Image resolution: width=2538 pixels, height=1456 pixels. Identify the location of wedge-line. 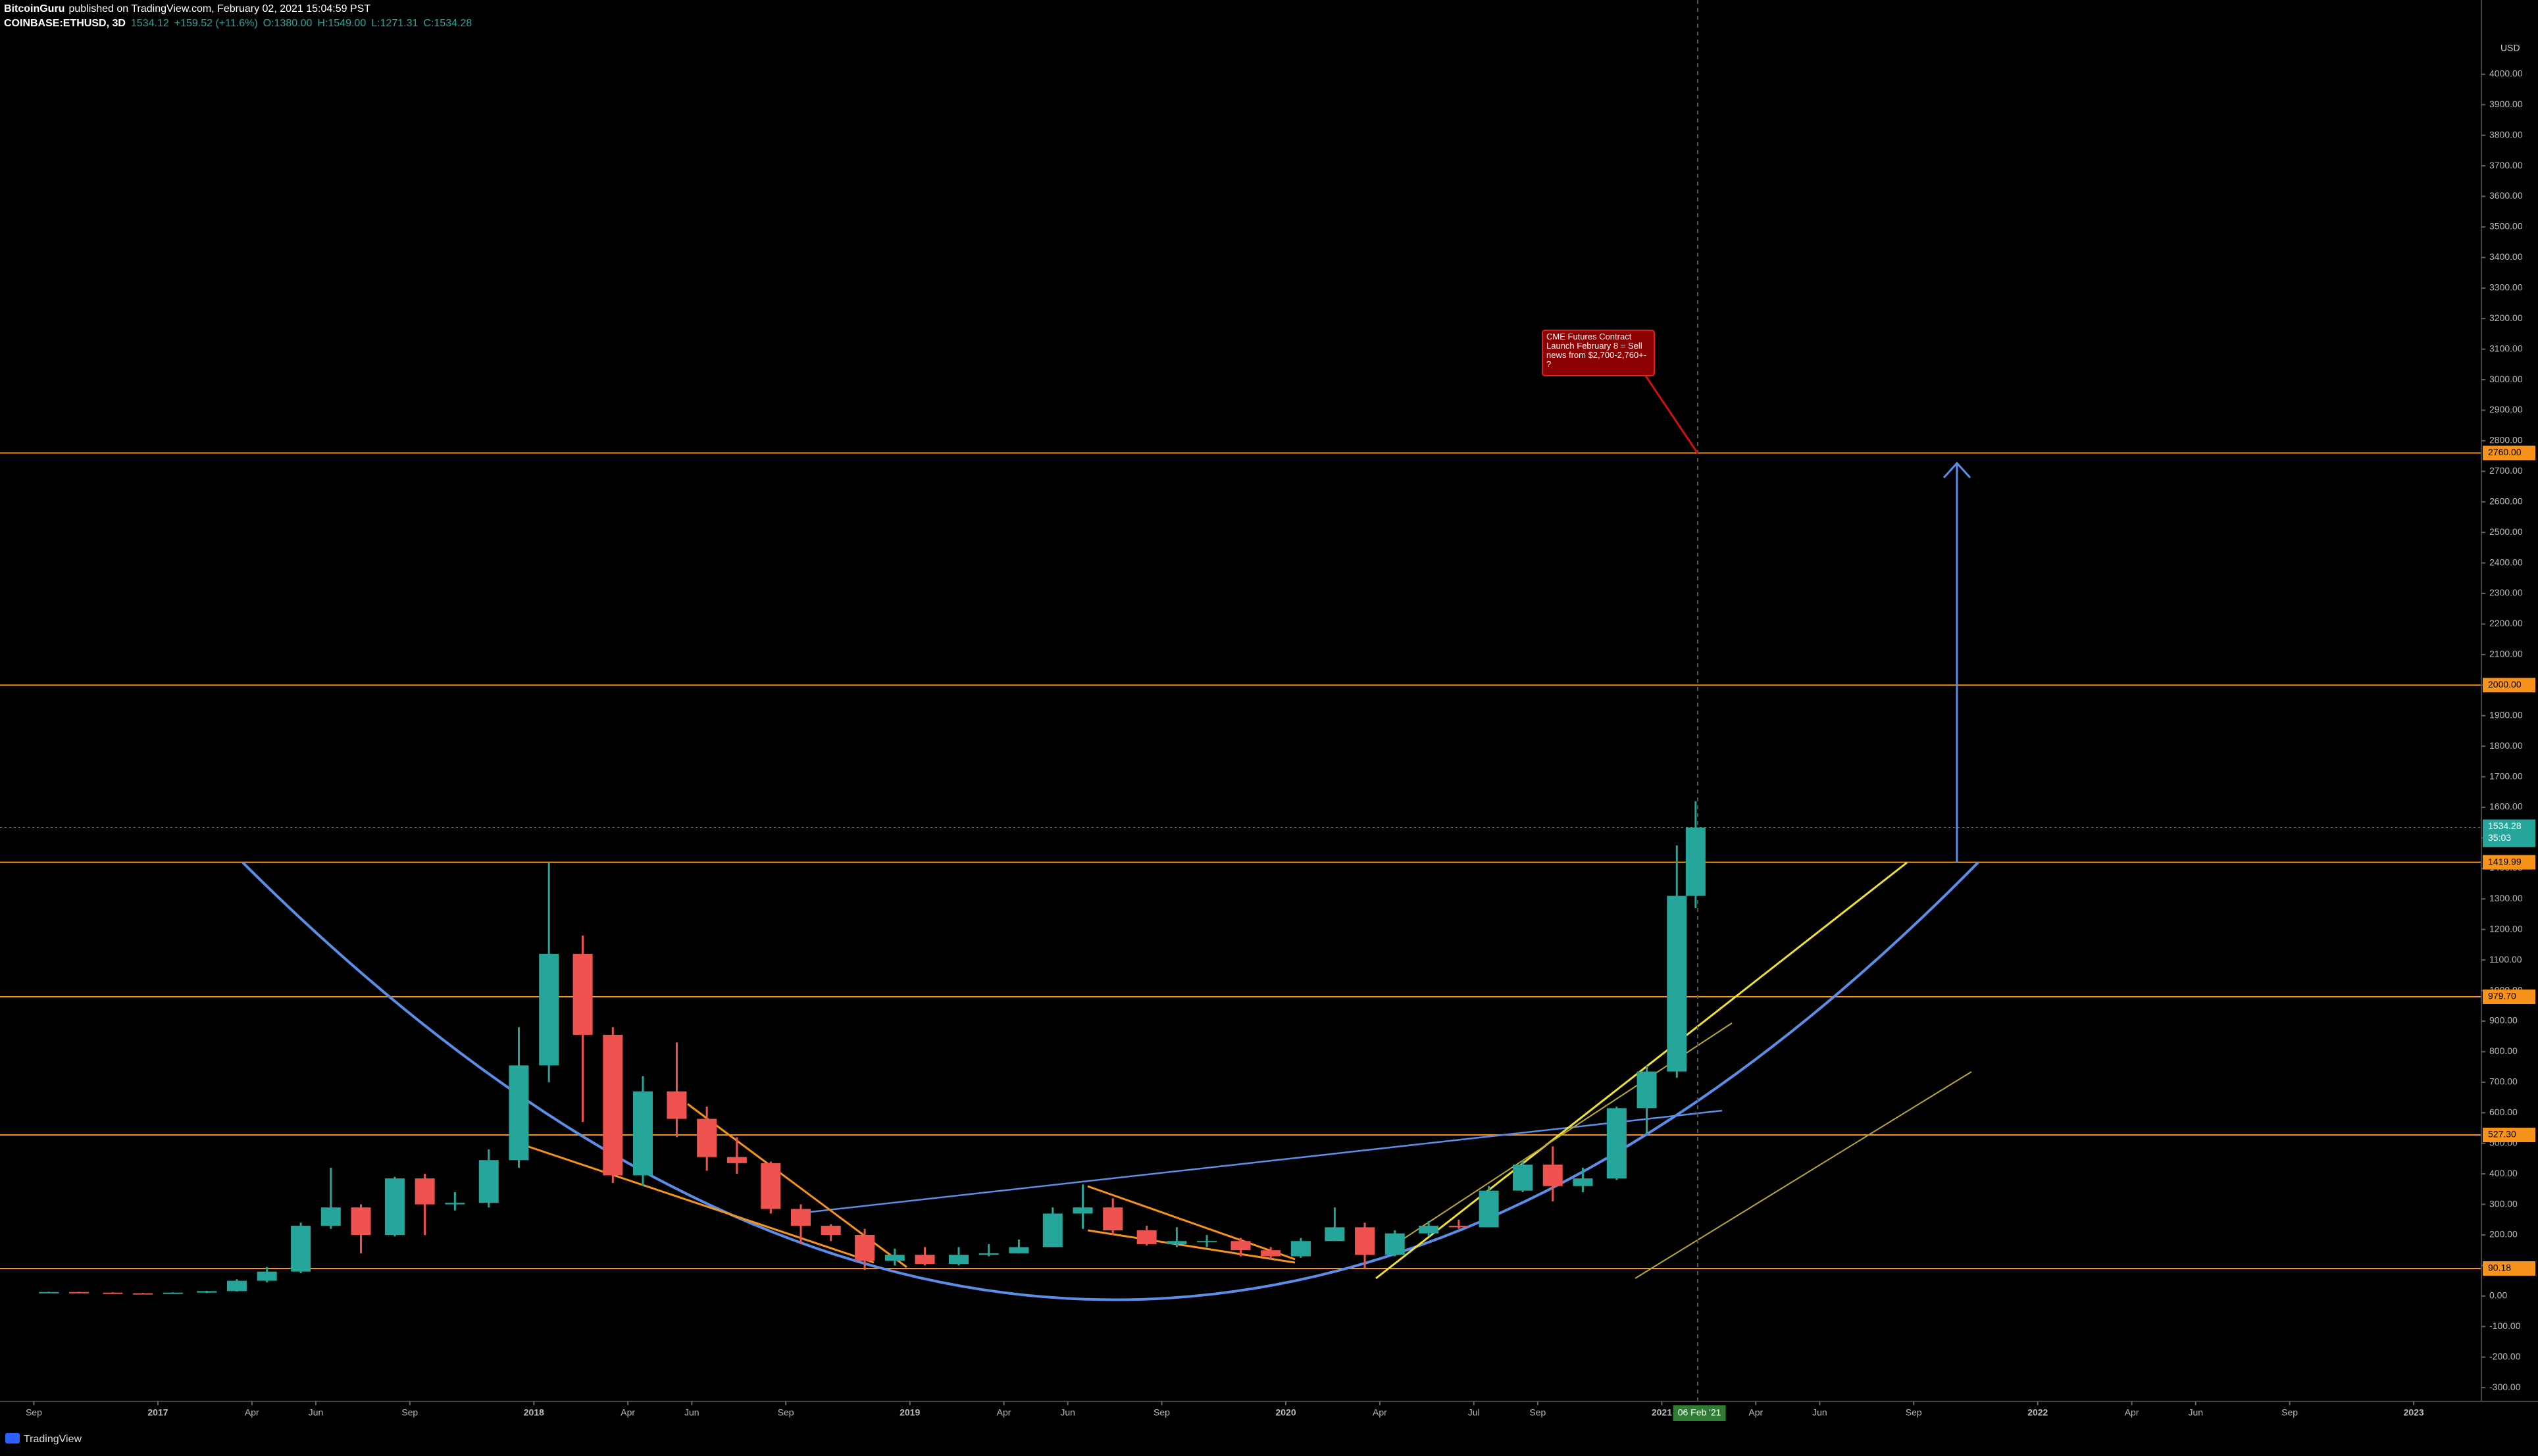
(1191, 1223).